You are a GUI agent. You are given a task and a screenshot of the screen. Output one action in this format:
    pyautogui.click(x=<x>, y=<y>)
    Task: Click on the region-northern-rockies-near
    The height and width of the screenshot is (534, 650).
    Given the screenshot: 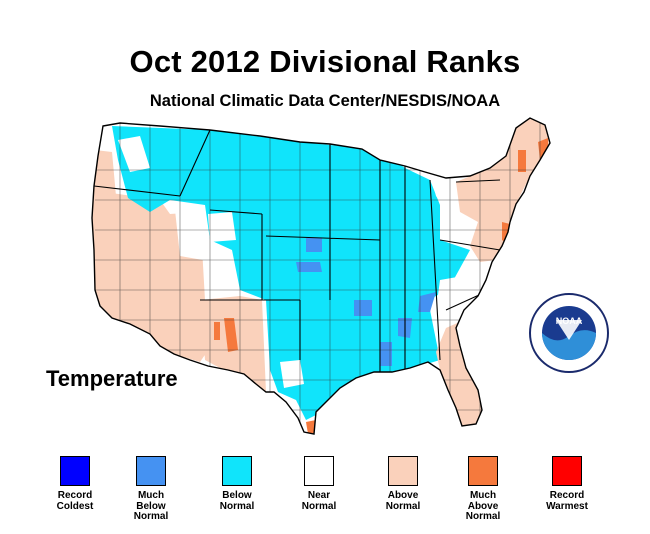 What is the action you would take?
    pyautogui.click(x=134, y=154)
    